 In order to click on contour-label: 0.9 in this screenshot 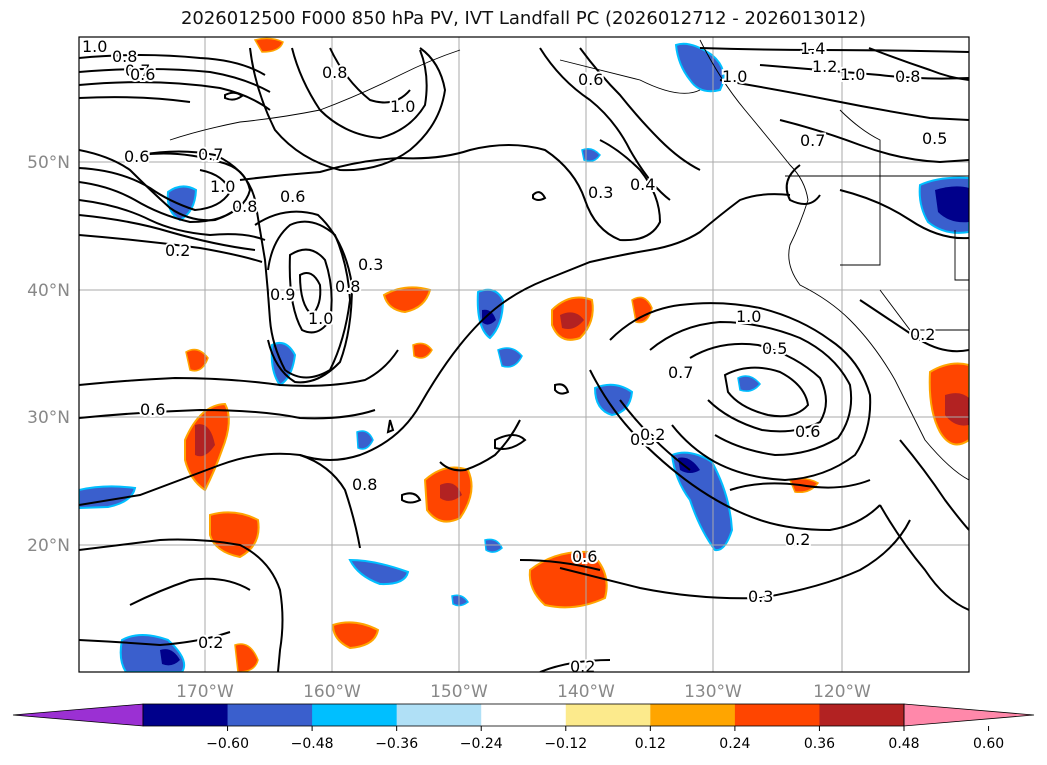, I will do `click(282, 294)`.